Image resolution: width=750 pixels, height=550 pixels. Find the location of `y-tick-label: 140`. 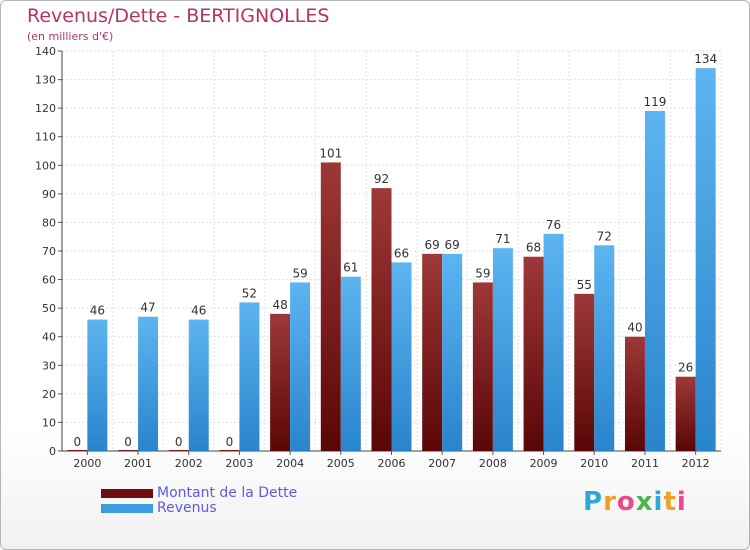

y-tick-label: 140 is located at coordinates (45, 51).